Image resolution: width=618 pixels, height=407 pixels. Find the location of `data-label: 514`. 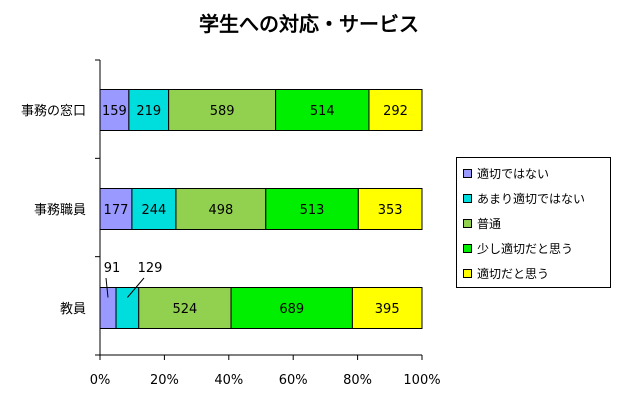

data-label: 514 is located at coordinates (322, 111).